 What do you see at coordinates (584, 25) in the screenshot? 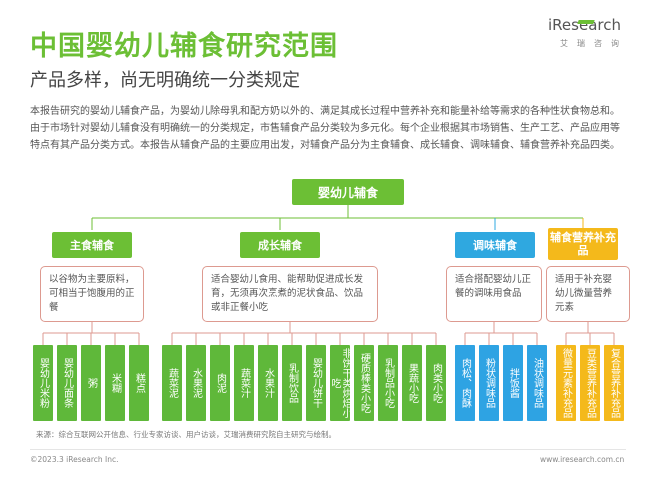
I see `logo-wordmark: iResearch` at bounding box center [584, 25].